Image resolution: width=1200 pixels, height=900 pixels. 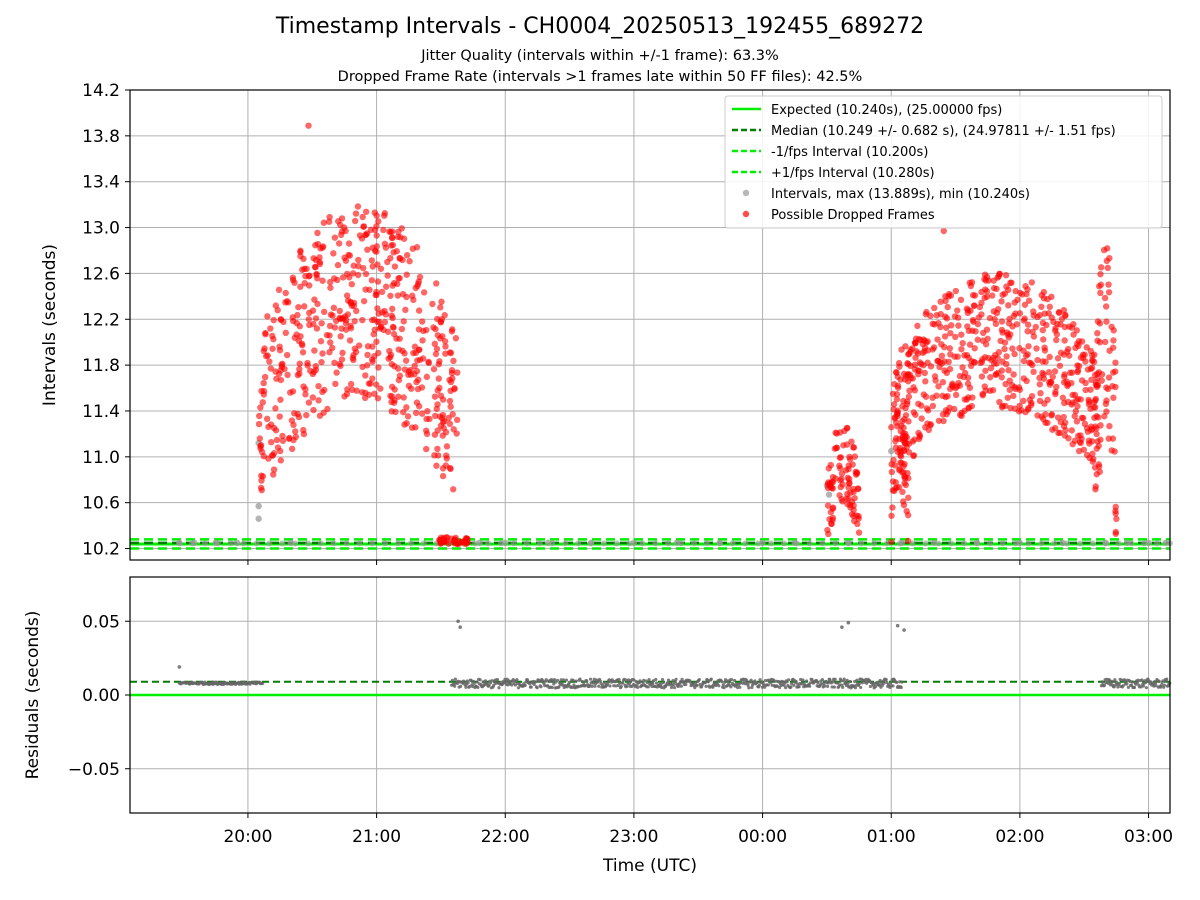 What do you see at coordinates (101, 137) in the screenshot?
I see `y-tick-label: 13.8` at bounding box center [101, 137].